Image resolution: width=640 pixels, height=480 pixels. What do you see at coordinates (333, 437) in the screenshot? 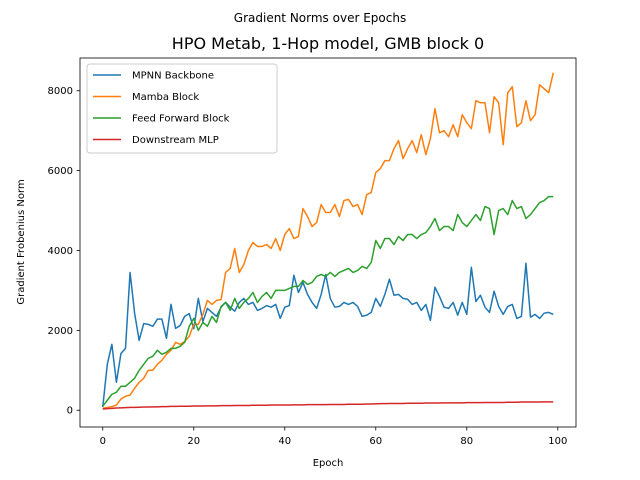
I see `x-axis: 0 20 40 60 80 100` at bounding box center [333, 437].